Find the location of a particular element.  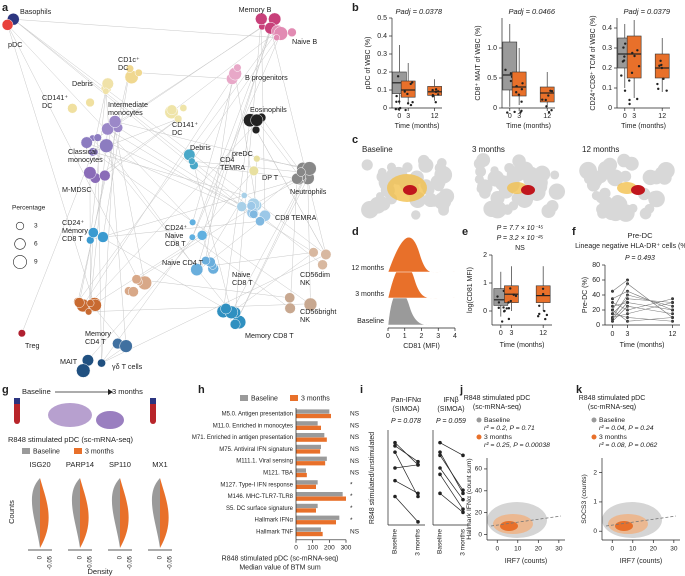

panel-label: g is located at coordinates (5, 390).